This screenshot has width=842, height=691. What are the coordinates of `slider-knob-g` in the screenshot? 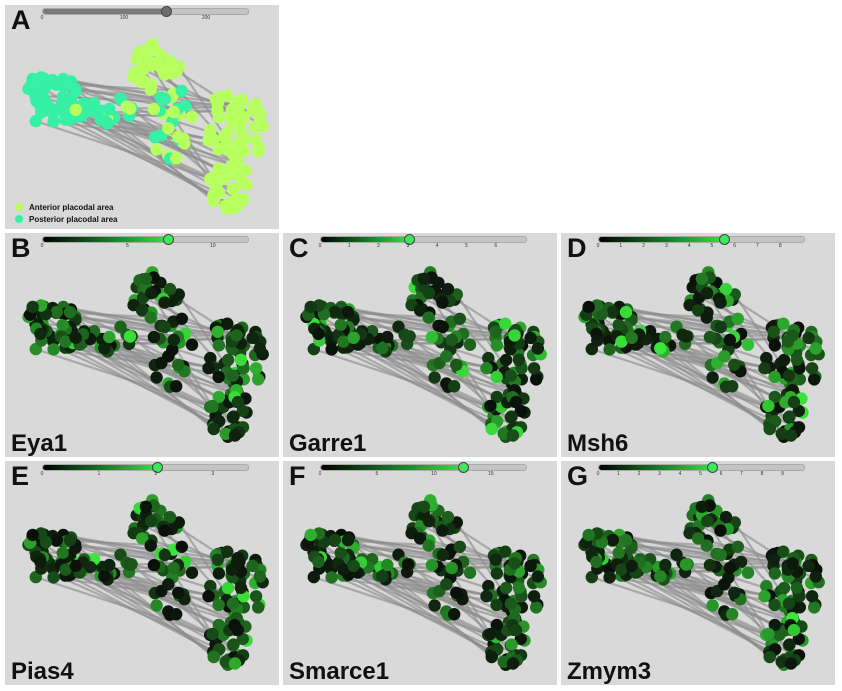 It's located at (712, 467).